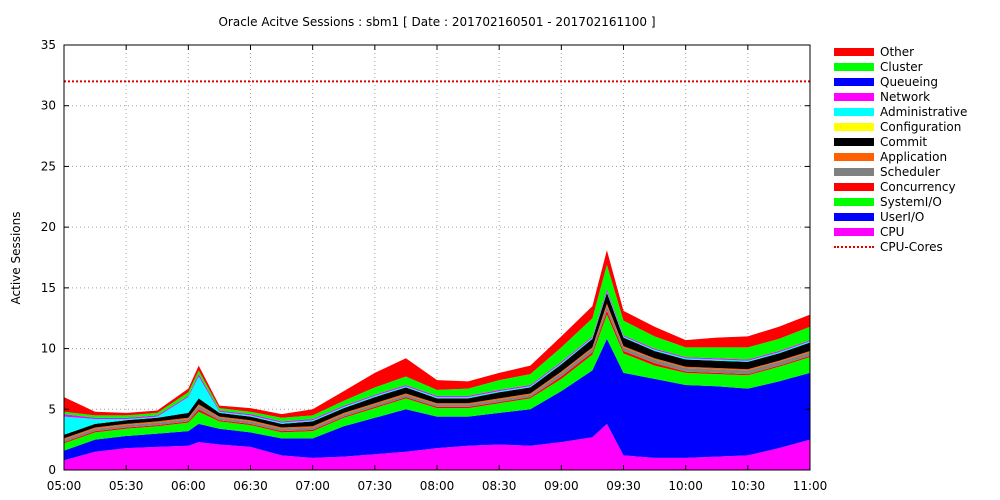 The width and height of the screenshot is (1000, 500). Describe the element at coordinates (909, 81) in the screenshot. I see `legend-label: Queueing` at that location.